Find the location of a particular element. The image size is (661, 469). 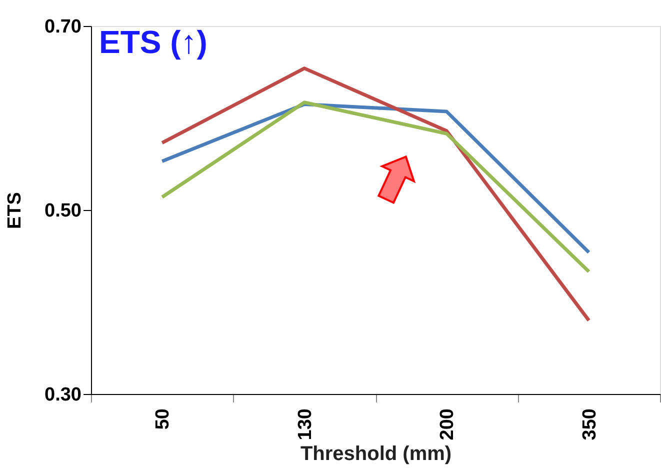

y-axis-title: ETS is located at coordinates (15, 210).